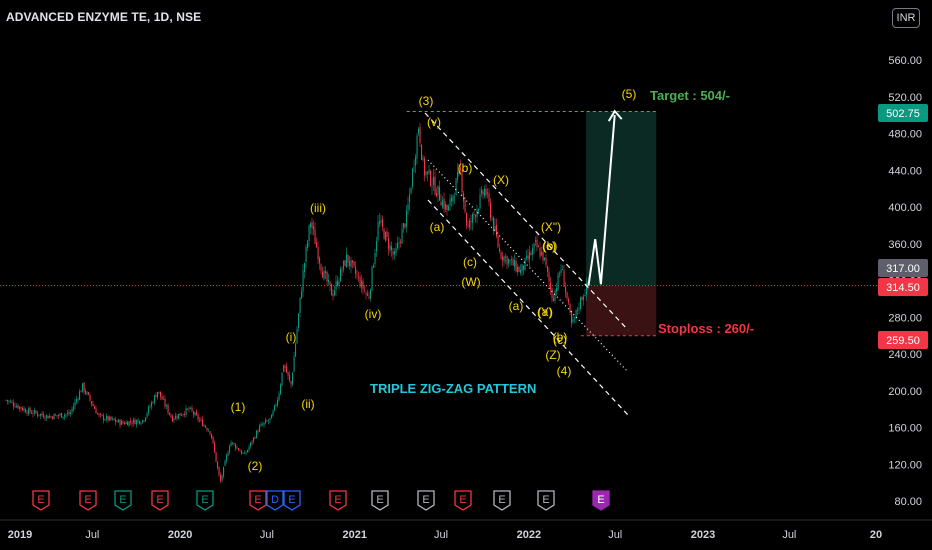  What do you see at coordinates (905, 429) in the screenshot?
I see `y-tick-label: 160.00` at bounding box center [905, 429].